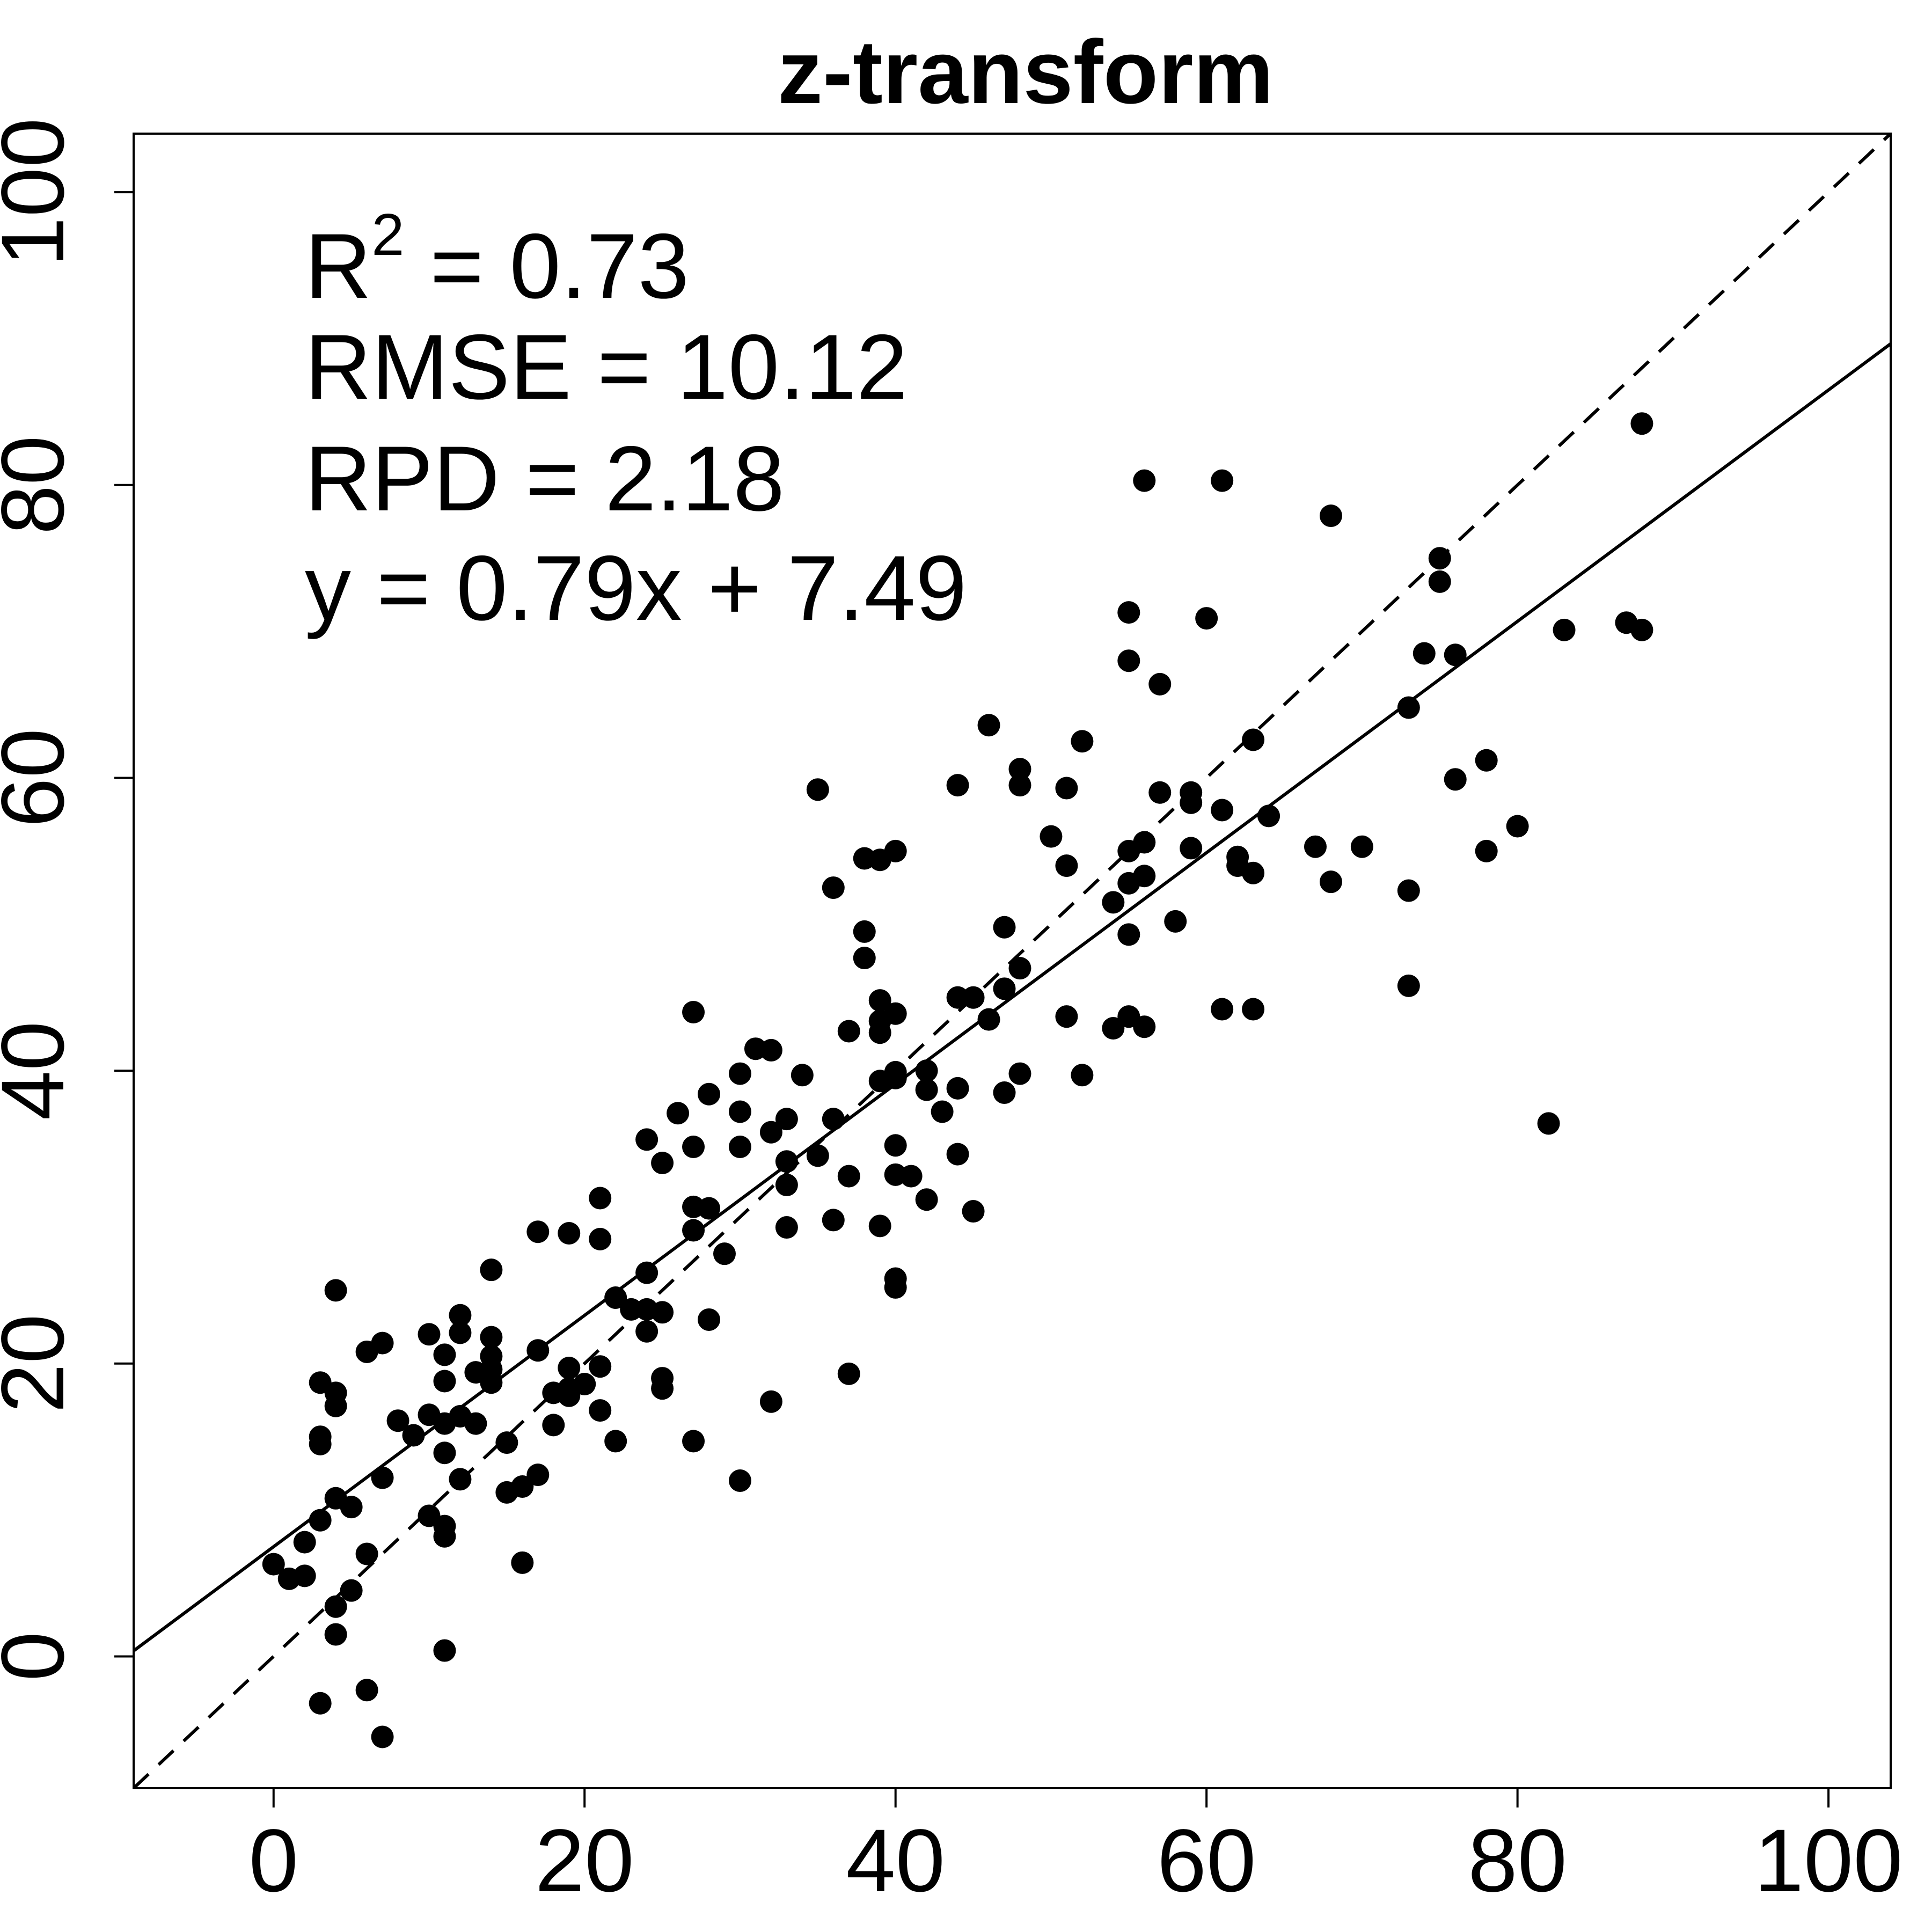 The height and width of the screenshot is (1932, 1932). What do you see at coordinates (895, 1861) in the screenshot?
I see `x-tick-label: 40` at bounding box center [895, 1861].